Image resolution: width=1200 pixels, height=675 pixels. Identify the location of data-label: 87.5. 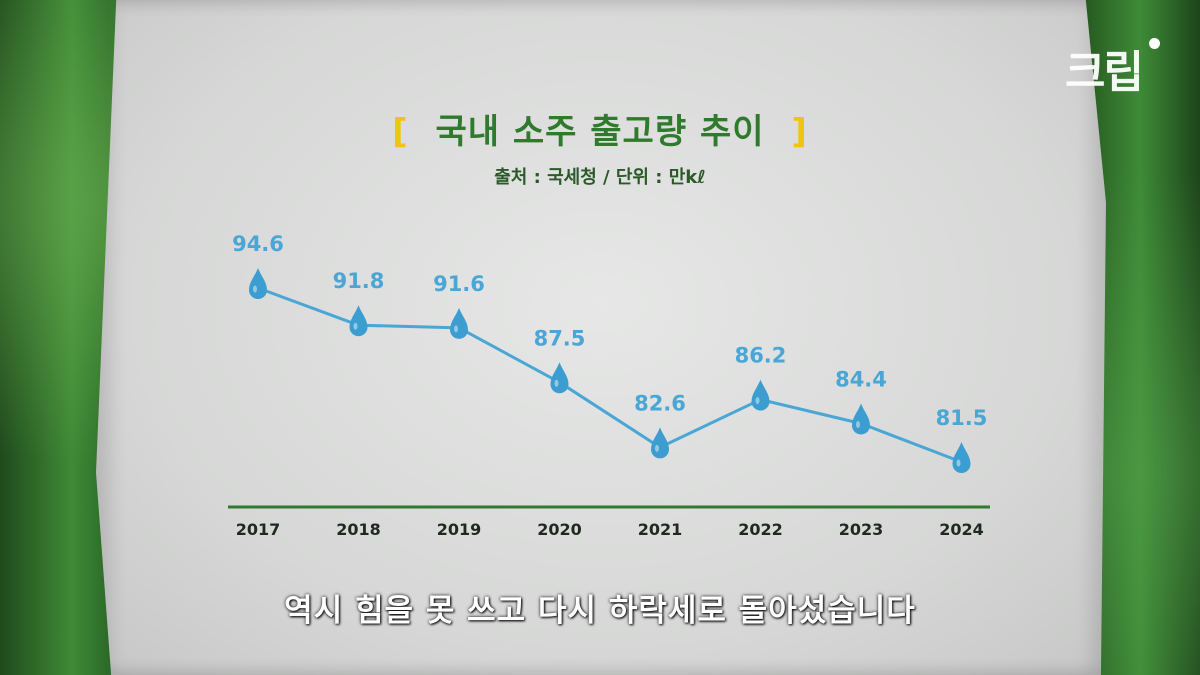
(560, 338).